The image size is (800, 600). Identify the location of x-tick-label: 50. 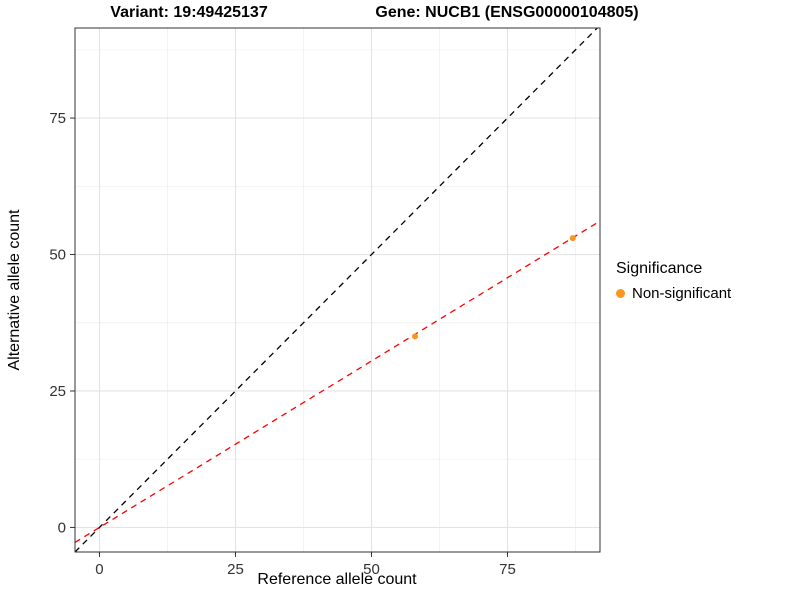
(371, 569).